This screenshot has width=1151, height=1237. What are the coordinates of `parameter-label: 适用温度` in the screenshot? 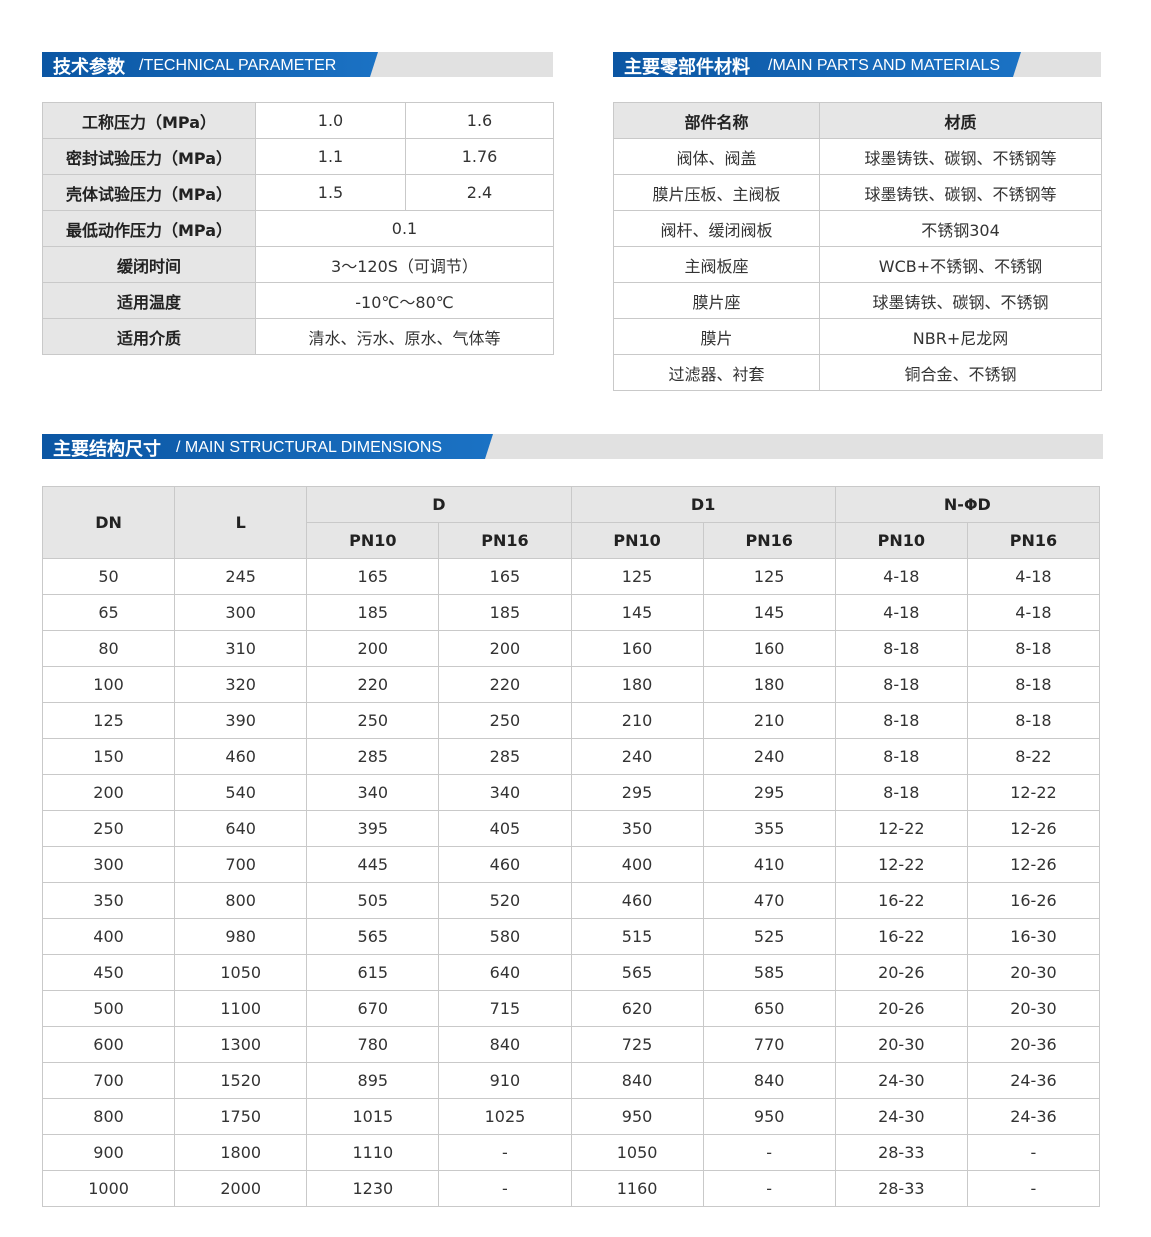 It's located at (149, 300).